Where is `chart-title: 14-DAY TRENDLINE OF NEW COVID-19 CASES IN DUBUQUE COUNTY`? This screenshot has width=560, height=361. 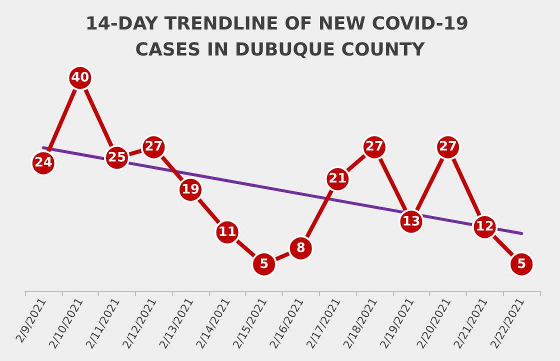 chart-title: 14-DAY TRENDLINE OF NEW COVID-19 CASES IN DUBUQUE COUNTY is located at coordinates (280, 37).